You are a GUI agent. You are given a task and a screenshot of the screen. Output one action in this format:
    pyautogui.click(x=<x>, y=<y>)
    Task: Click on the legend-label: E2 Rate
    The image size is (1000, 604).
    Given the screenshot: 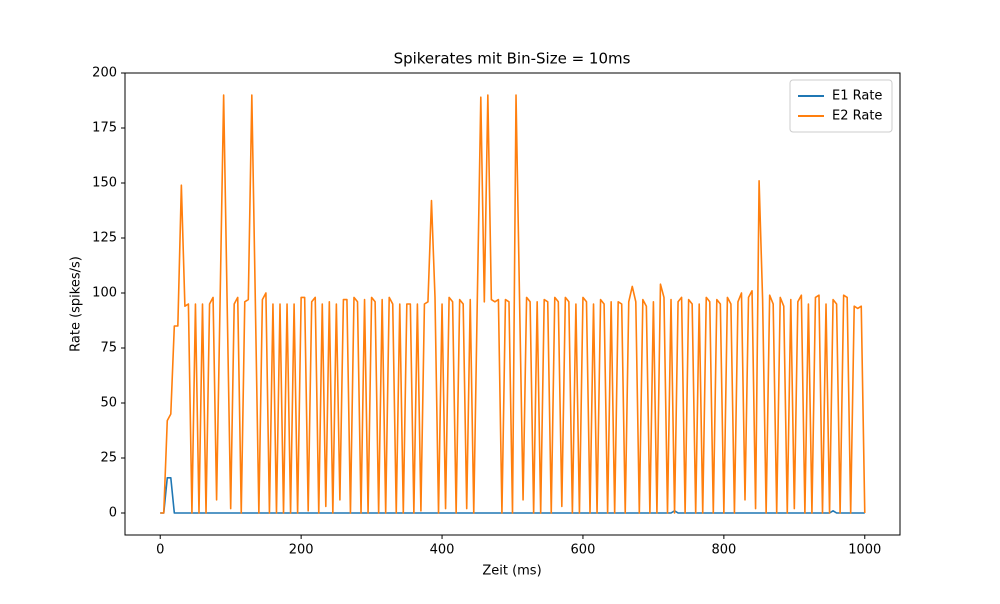 What is the action you would take?
    pyautogui.click(x=857, y=116)
    